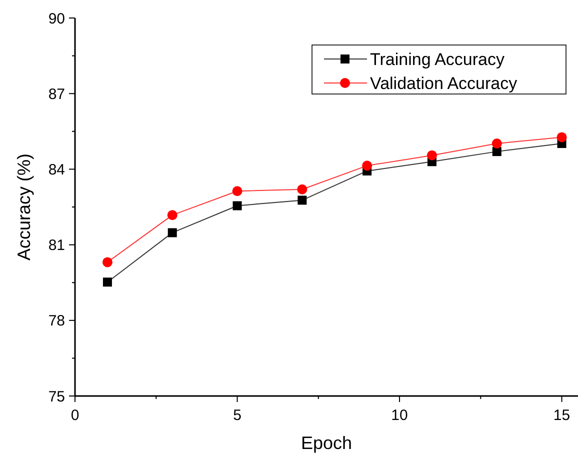 This screenshot has width=581, height=455. I want to click on x-axis-title: Epoch, so click(326, 443).